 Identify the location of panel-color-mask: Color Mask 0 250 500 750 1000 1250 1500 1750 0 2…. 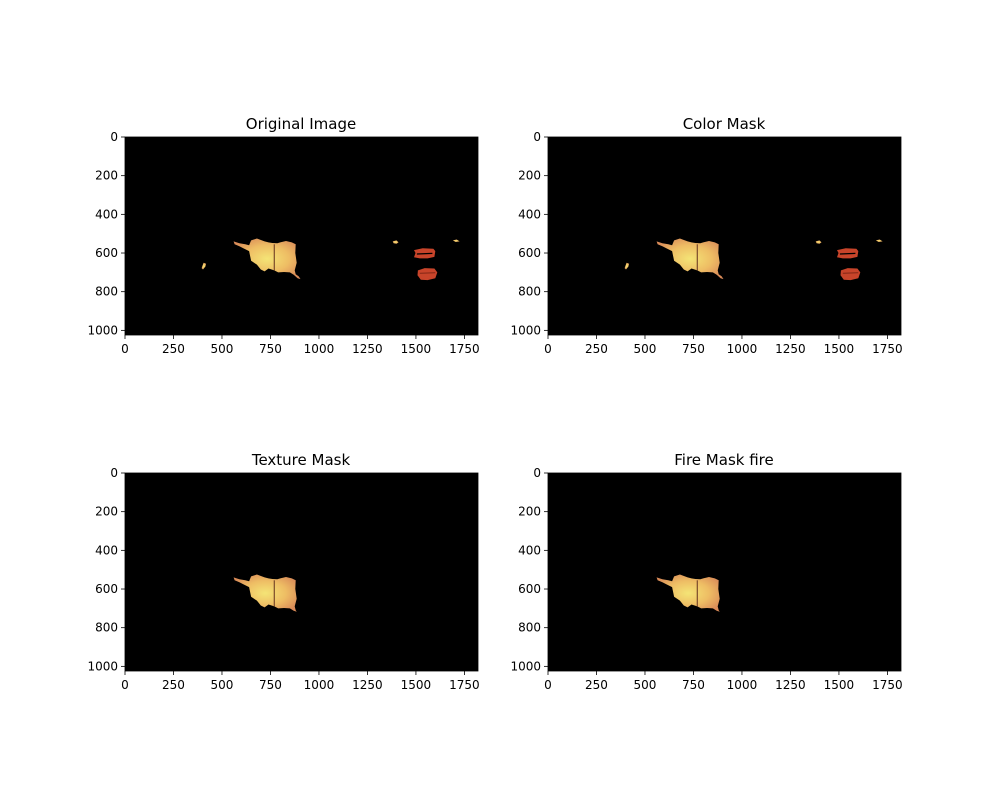
(706, 235).